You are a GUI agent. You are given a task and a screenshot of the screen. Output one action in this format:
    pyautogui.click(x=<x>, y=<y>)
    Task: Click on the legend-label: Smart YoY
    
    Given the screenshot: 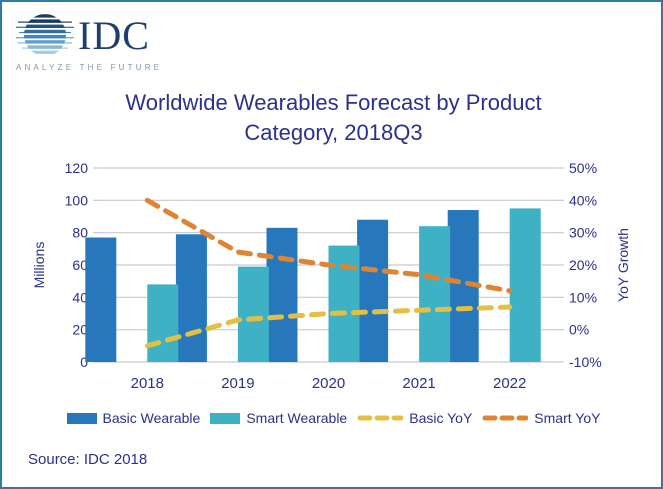 What is the action you would take?
    pyautogui.click(x=567, y=418)
    